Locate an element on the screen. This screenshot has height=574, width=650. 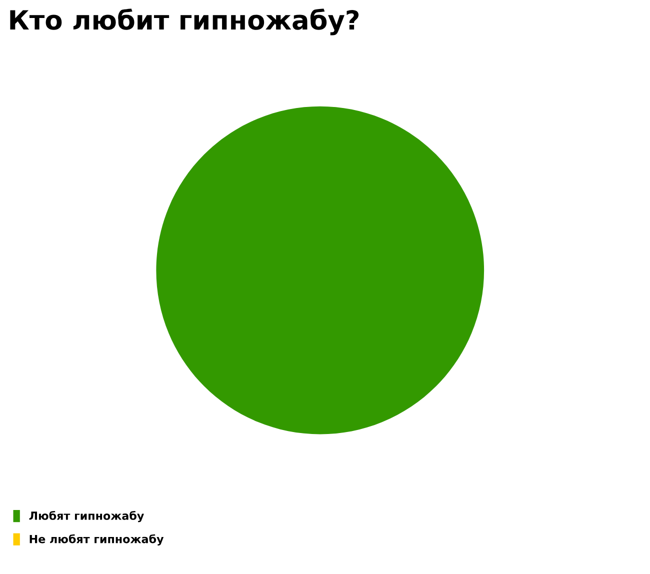
legend-label: Не любят гипножабу is located at coordinates (97, 540).